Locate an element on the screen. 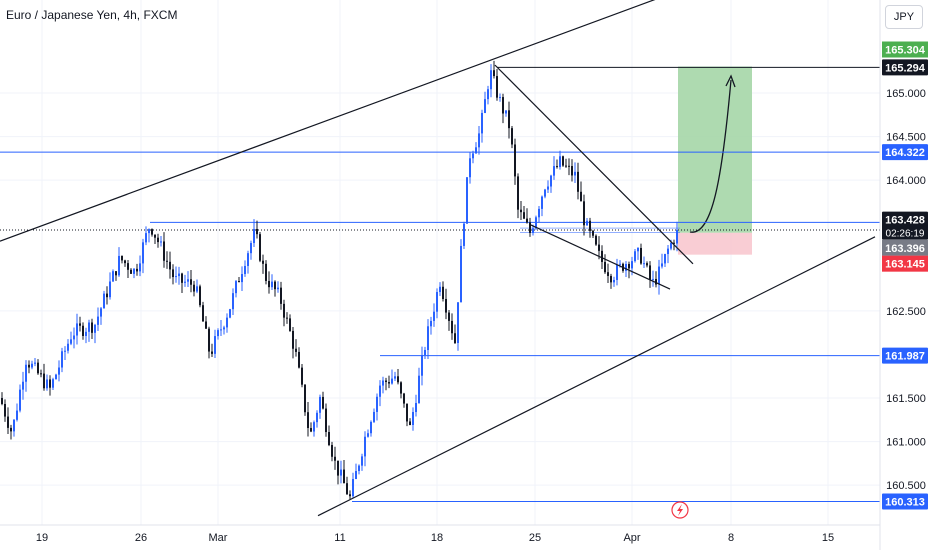 The height and width of the screenshot is (550, 932). trend-line-wedge-upper is located at coordinates (594, 164).